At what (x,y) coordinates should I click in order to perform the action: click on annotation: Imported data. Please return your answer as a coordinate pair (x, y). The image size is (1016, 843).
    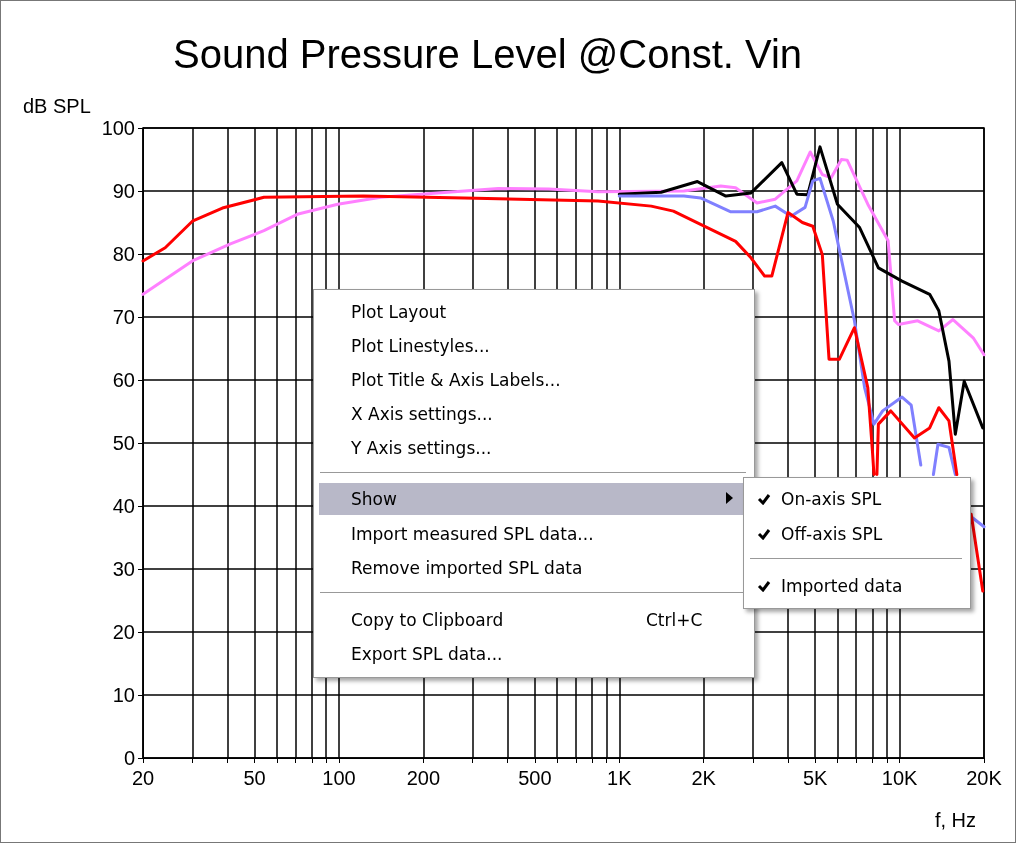
    Looking at the image, I should click on (842, 586).